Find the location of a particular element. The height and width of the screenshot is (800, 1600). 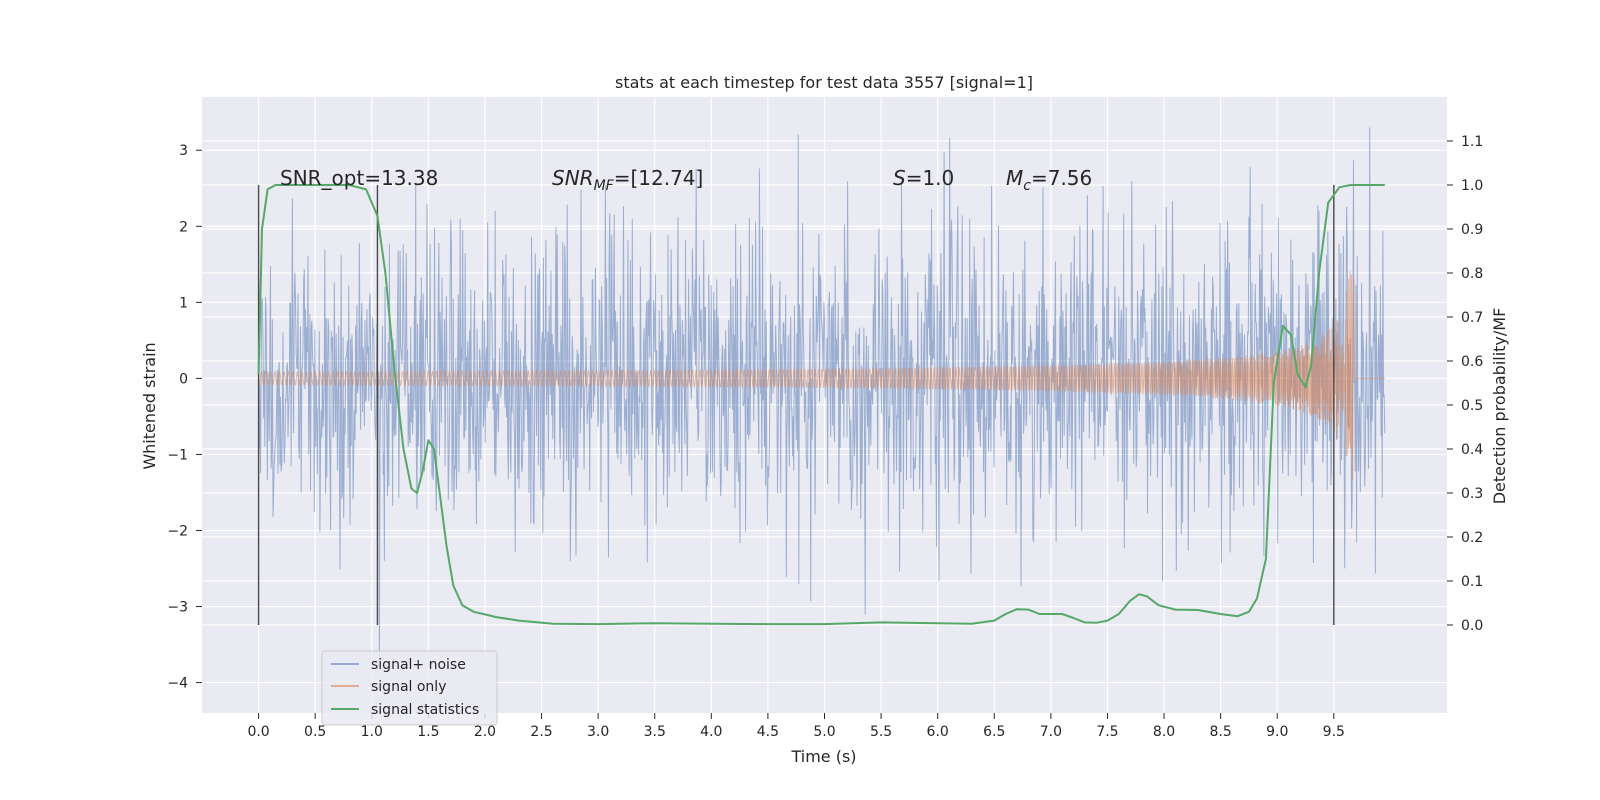

y-left-tick-label: 0 is located at coordinates (183, 379).